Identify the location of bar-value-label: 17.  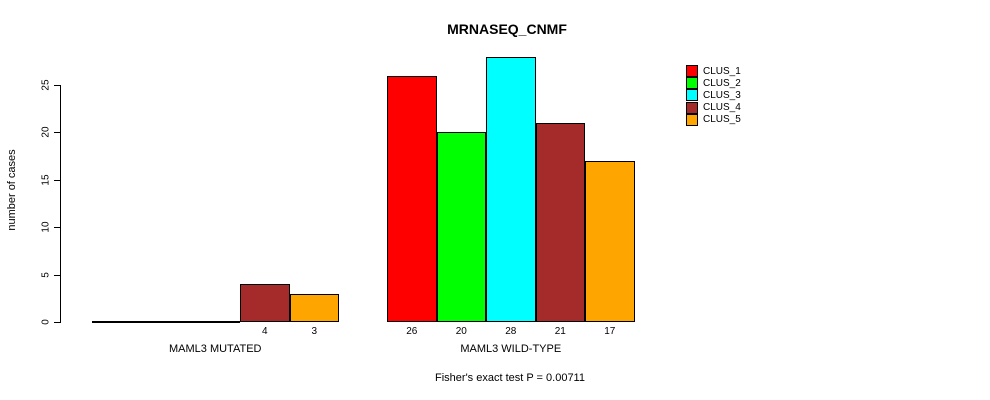
(610, 331).